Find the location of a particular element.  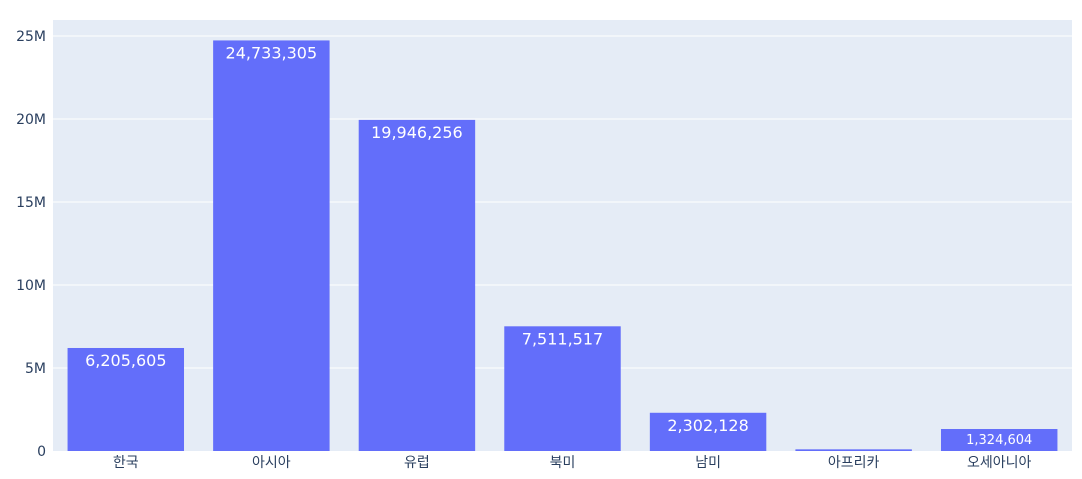

y-tick-label: 10M is located at coordinates (31, 286).